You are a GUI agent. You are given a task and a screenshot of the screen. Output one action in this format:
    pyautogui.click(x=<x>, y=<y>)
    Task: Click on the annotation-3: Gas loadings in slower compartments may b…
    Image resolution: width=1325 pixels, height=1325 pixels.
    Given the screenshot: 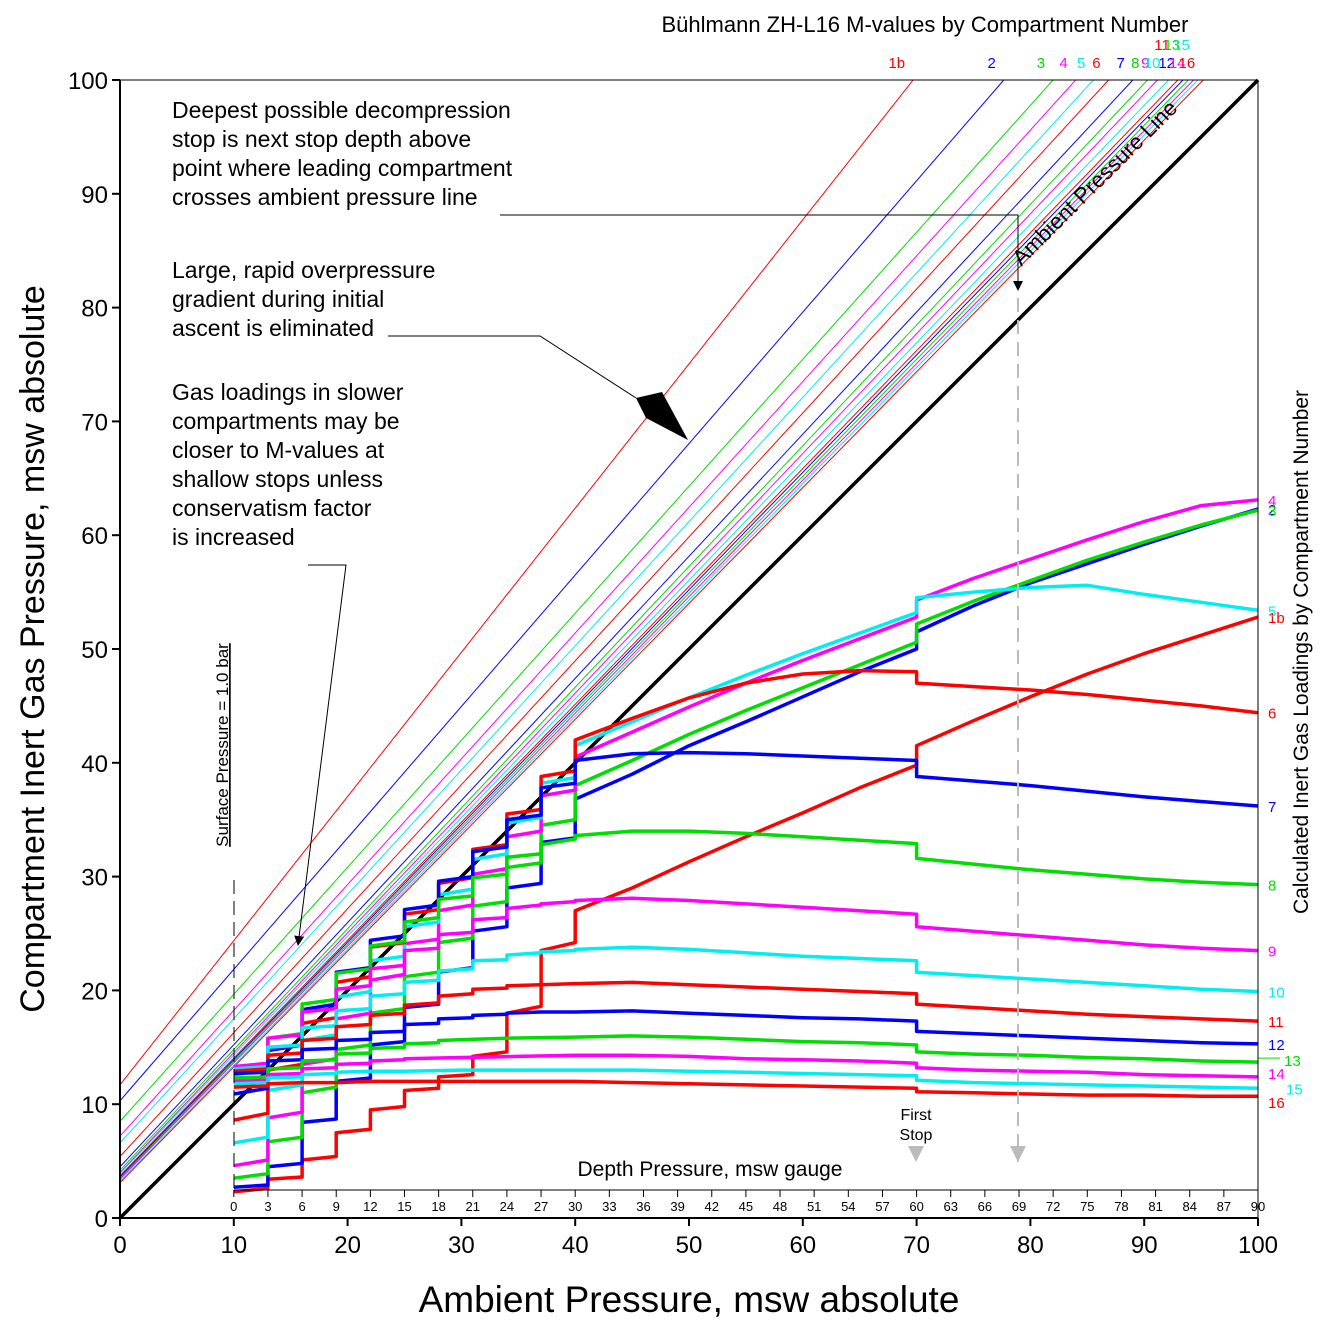 What is the action you would take?
    pyautogui.click(x=288, y=464)
    